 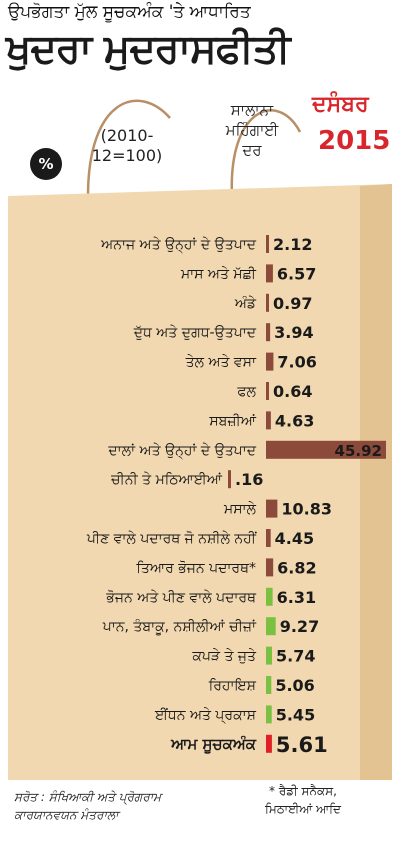 I want to click on value-label: 5.06, so click(x=294, y=685).